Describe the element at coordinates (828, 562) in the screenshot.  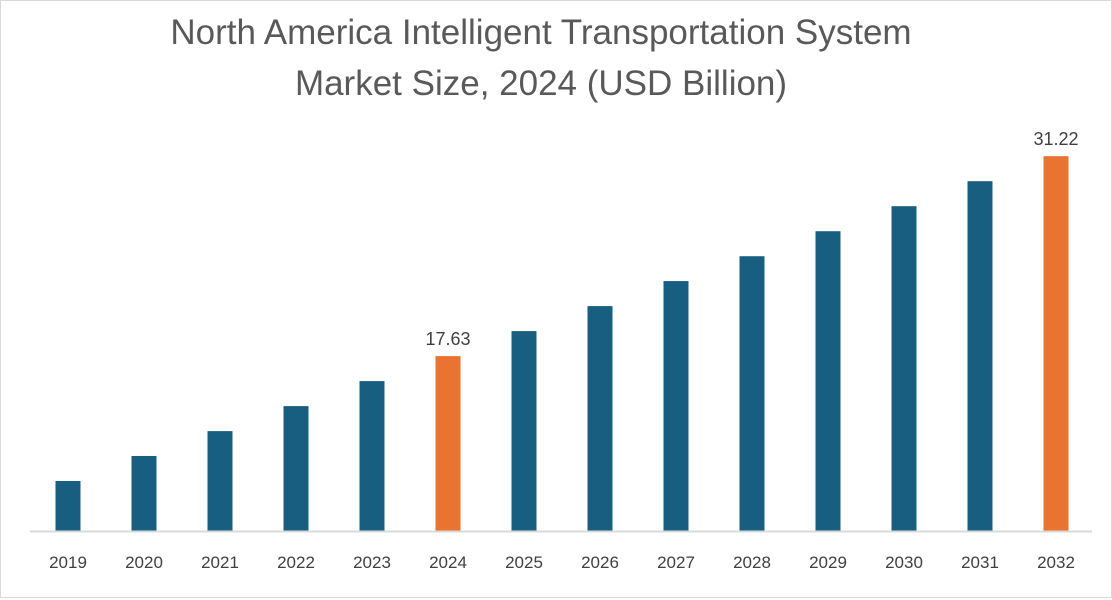
I see `x-tick-label-2029: 2029` at that location.